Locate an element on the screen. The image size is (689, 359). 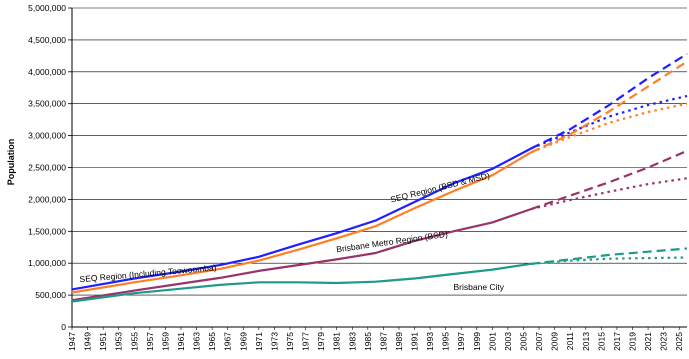
x-tick-label: 2003 is located at coordinates (508, 341).